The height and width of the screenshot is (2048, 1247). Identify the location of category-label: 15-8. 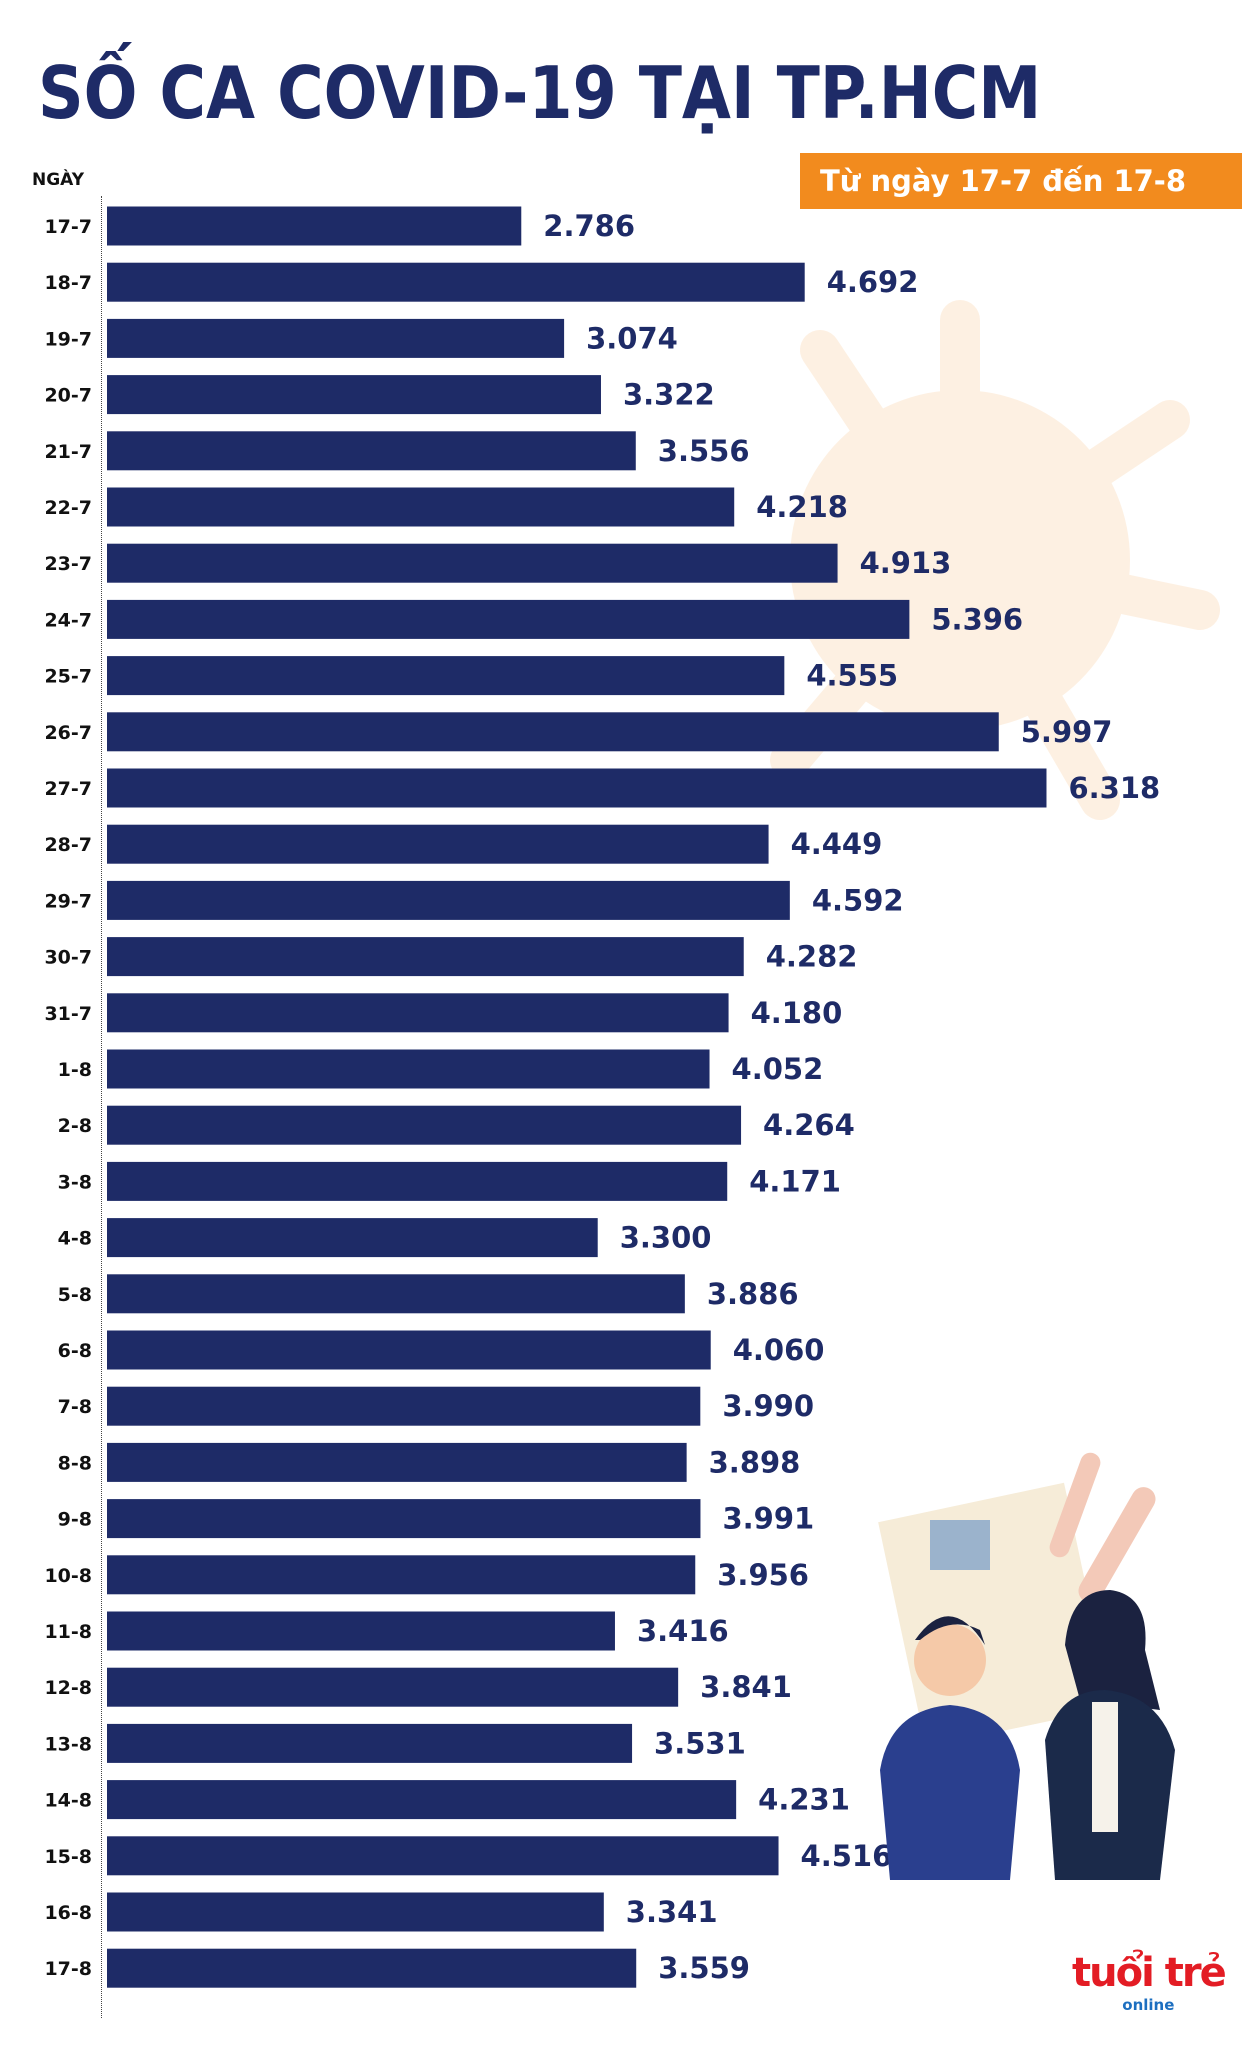
(68, 1857).